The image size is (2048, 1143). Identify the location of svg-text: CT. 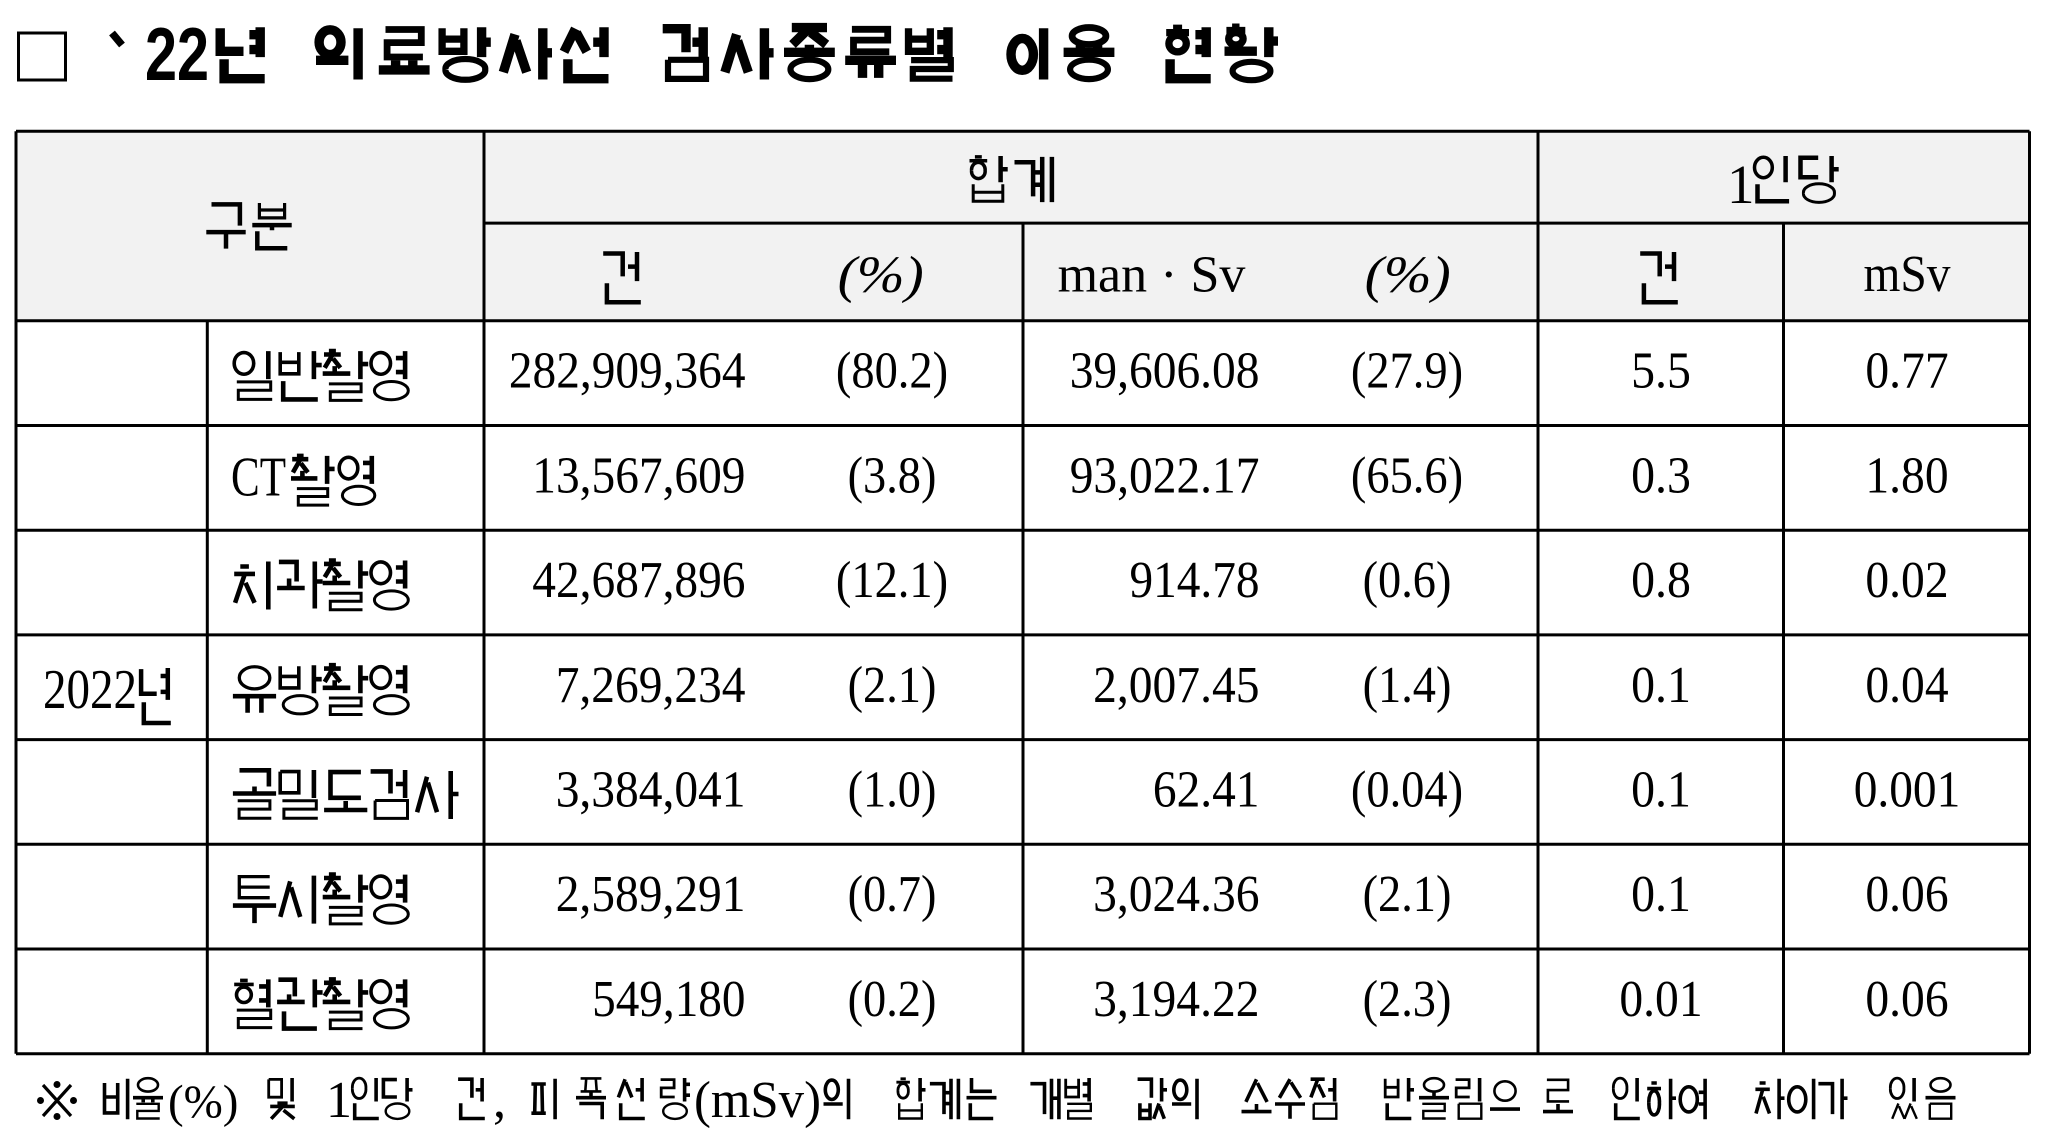
(258, 477).